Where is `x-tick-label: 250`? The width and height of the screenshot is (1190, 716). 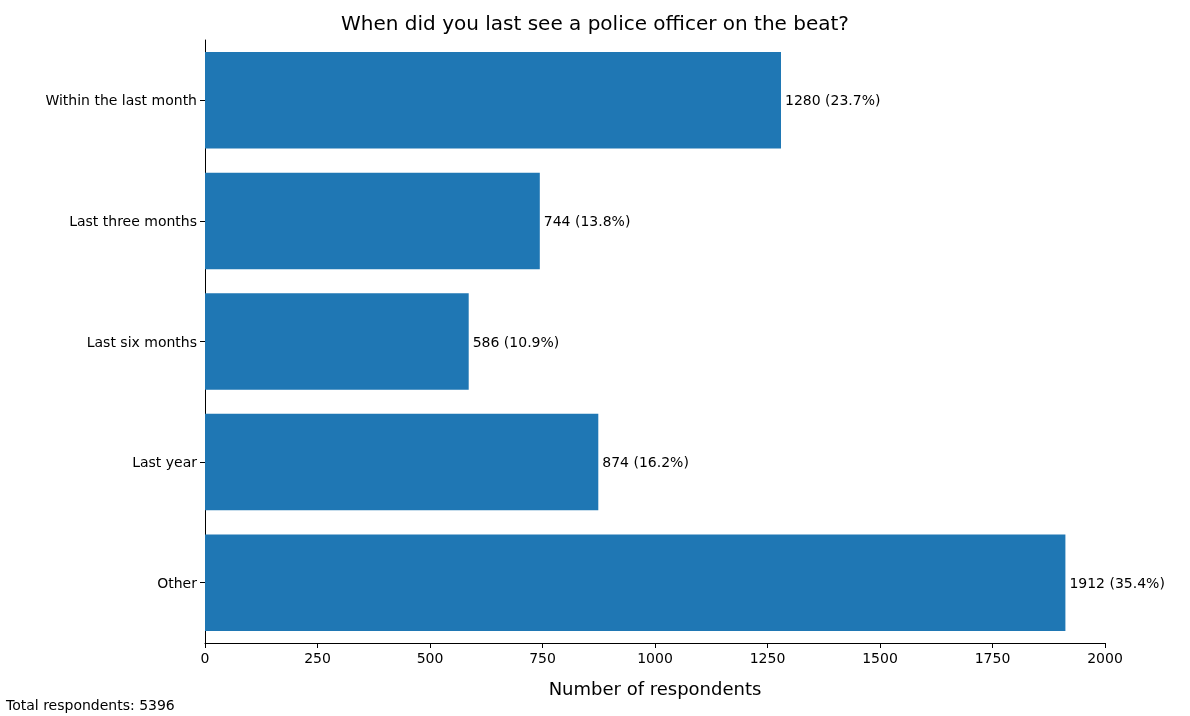 x-tick-label: 250 is located at coordinates (317, 658).